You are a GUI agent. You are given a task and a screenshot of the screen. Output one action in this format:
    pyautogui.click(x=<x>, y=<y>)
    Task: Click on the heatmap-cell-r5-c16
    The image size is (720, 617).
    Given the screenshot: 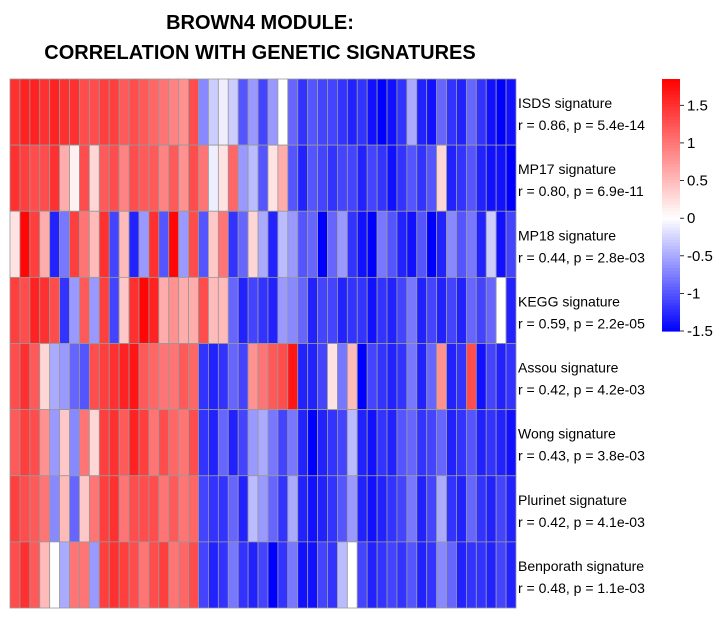 What is the action you would take?
    pyautogui.click(x=174, y=443)
    